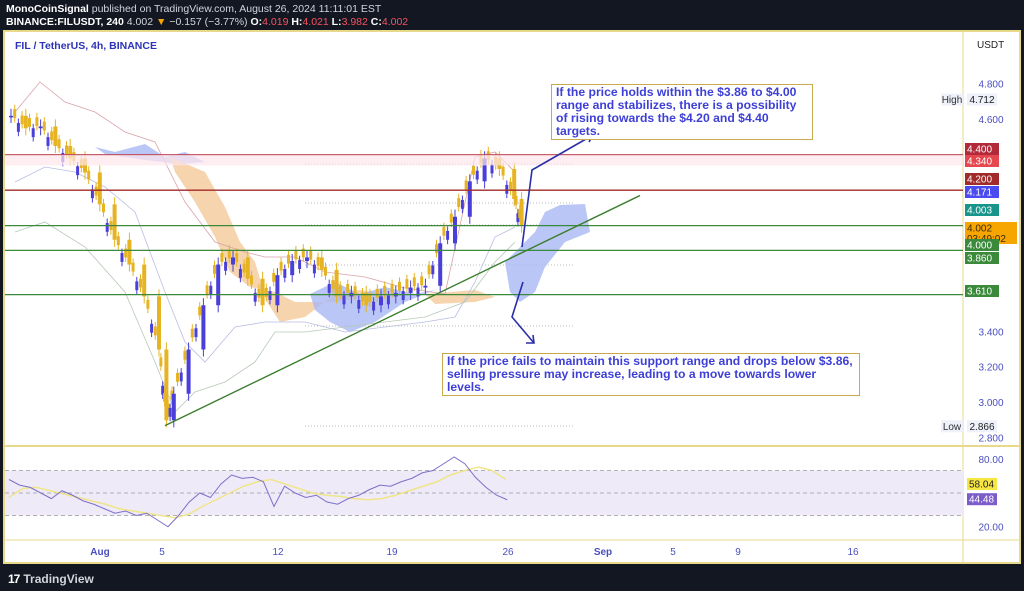  Describe the element at coordinates (738, 552) in the screenshot. I see `time-tick-label: 9` at that location.